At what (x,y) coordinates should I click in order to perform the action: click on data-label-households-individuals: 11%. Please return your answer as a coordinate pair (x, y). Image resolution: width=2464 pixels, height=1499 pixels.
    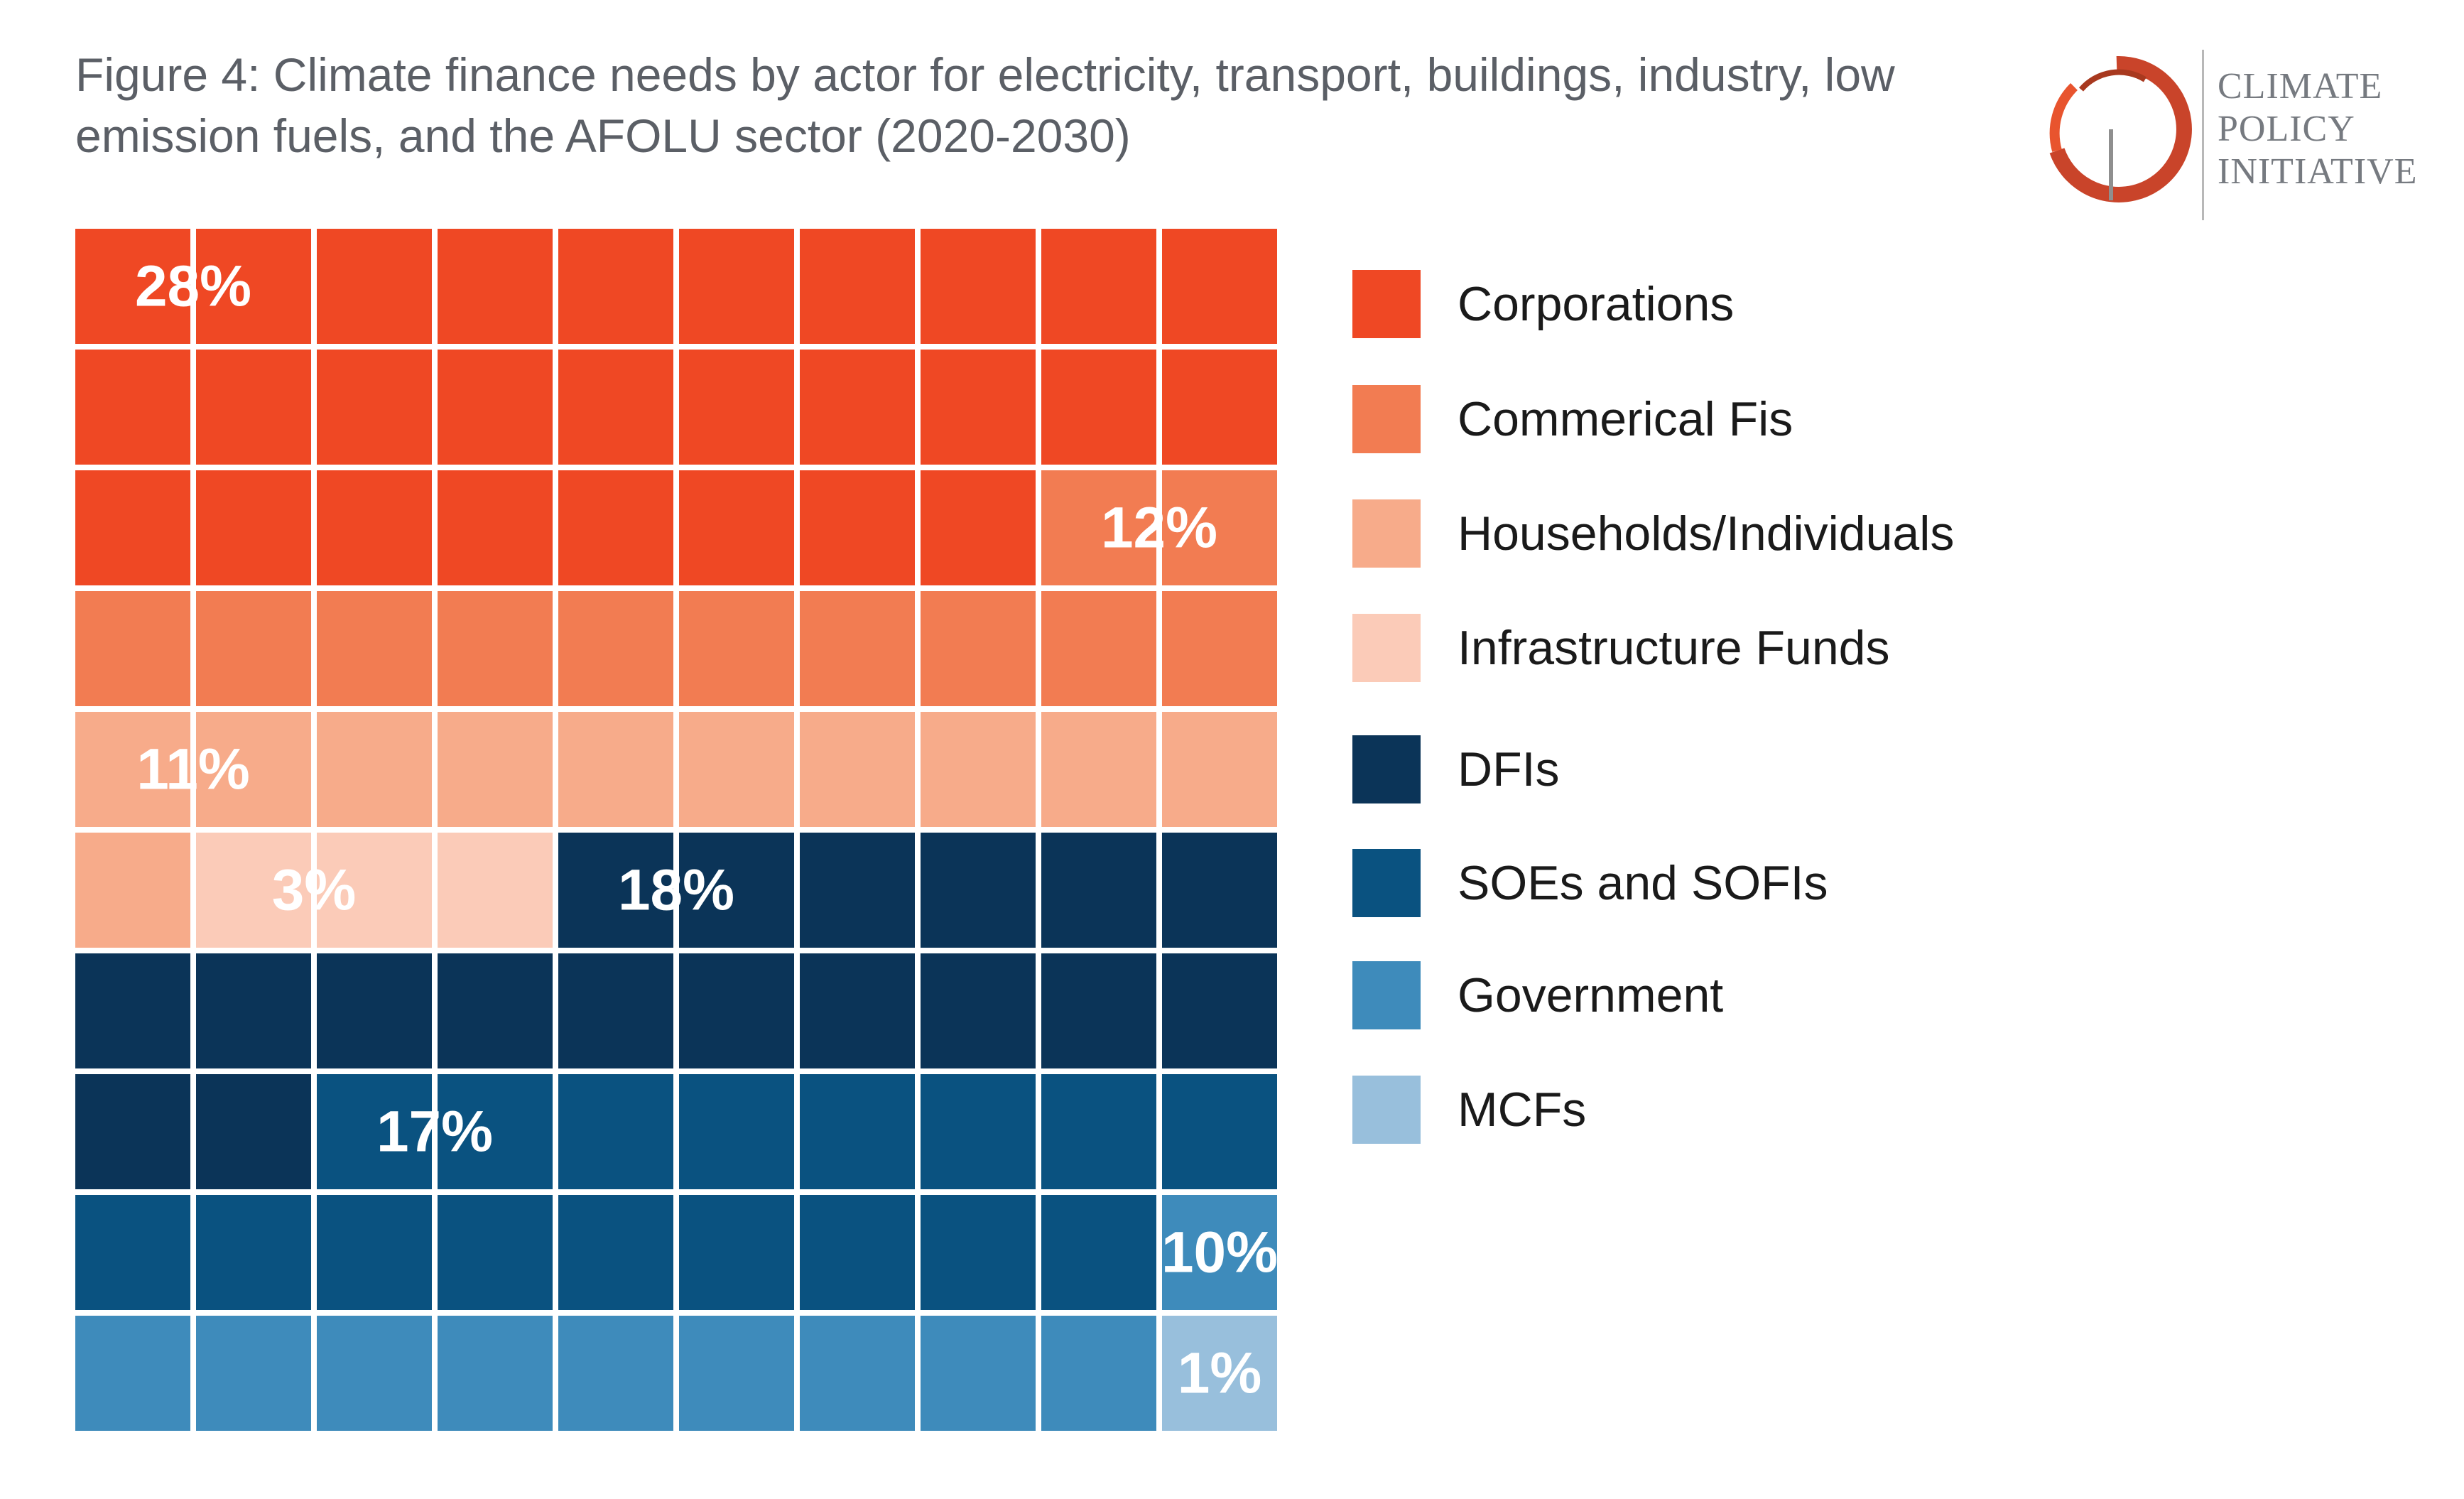
    Looking at the image, I should click on (193, 769).